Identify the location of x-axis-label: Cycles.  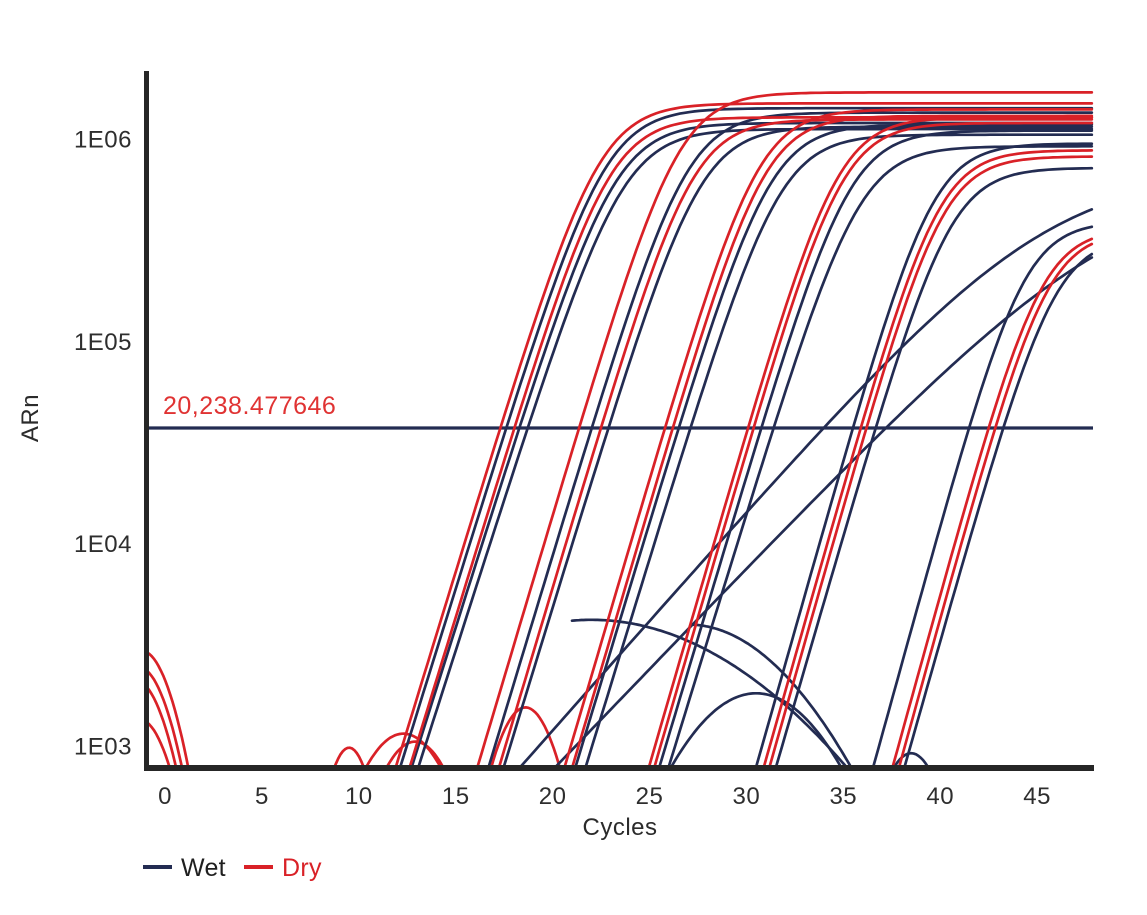
(619, 827).